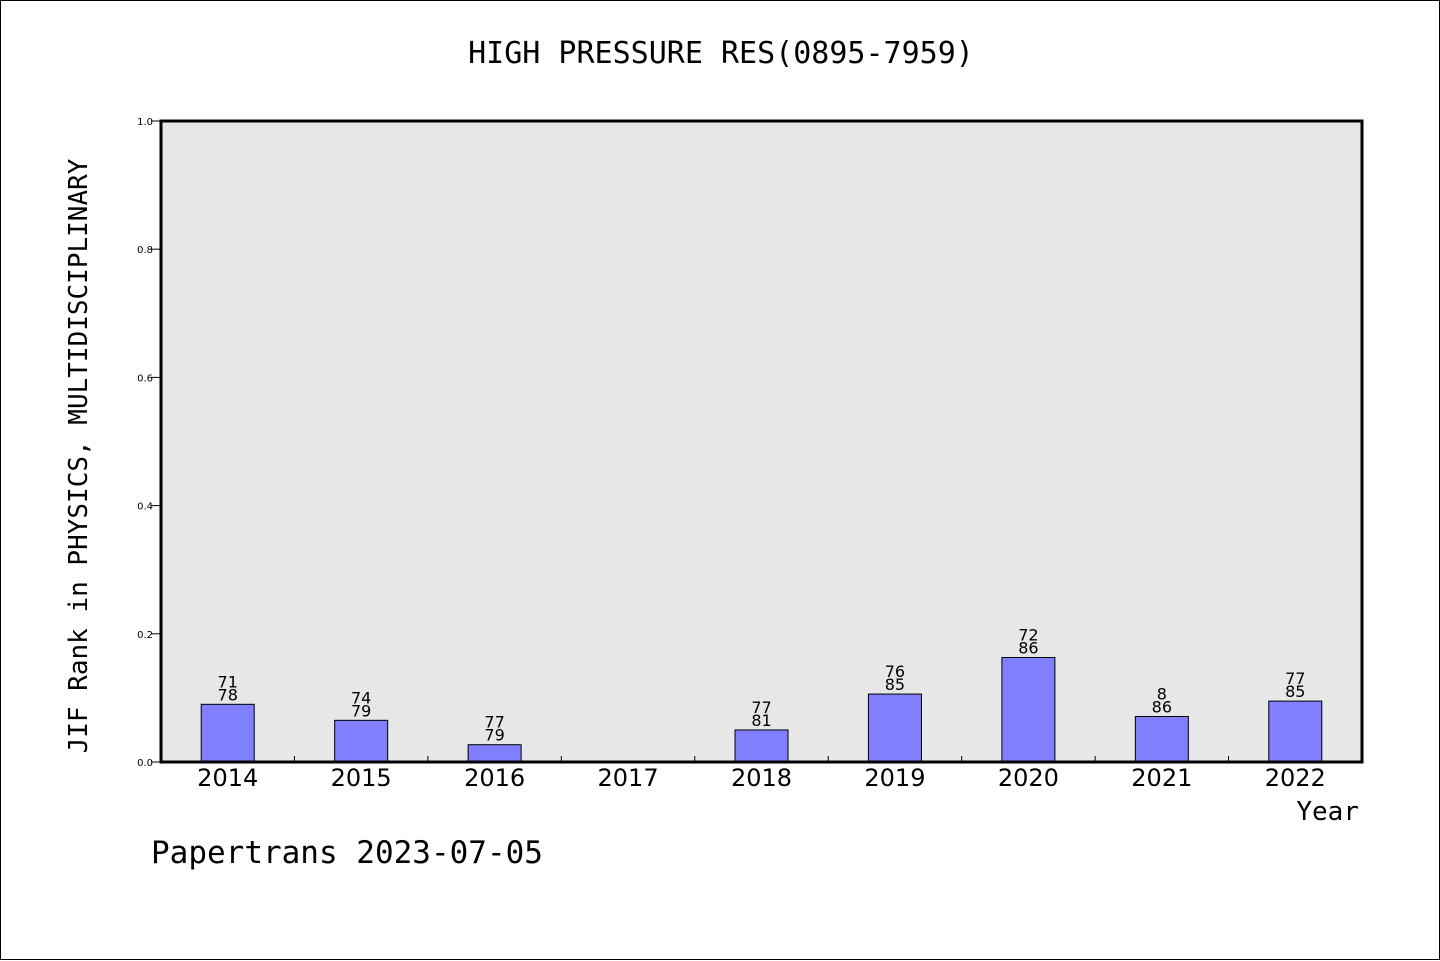 The width and height of the screenshot is (1440, 961). What do you see at coordinates (1028, 635) in the screenshot?
I see `bar-label-top: 72` at bounding box center [1028, 635].